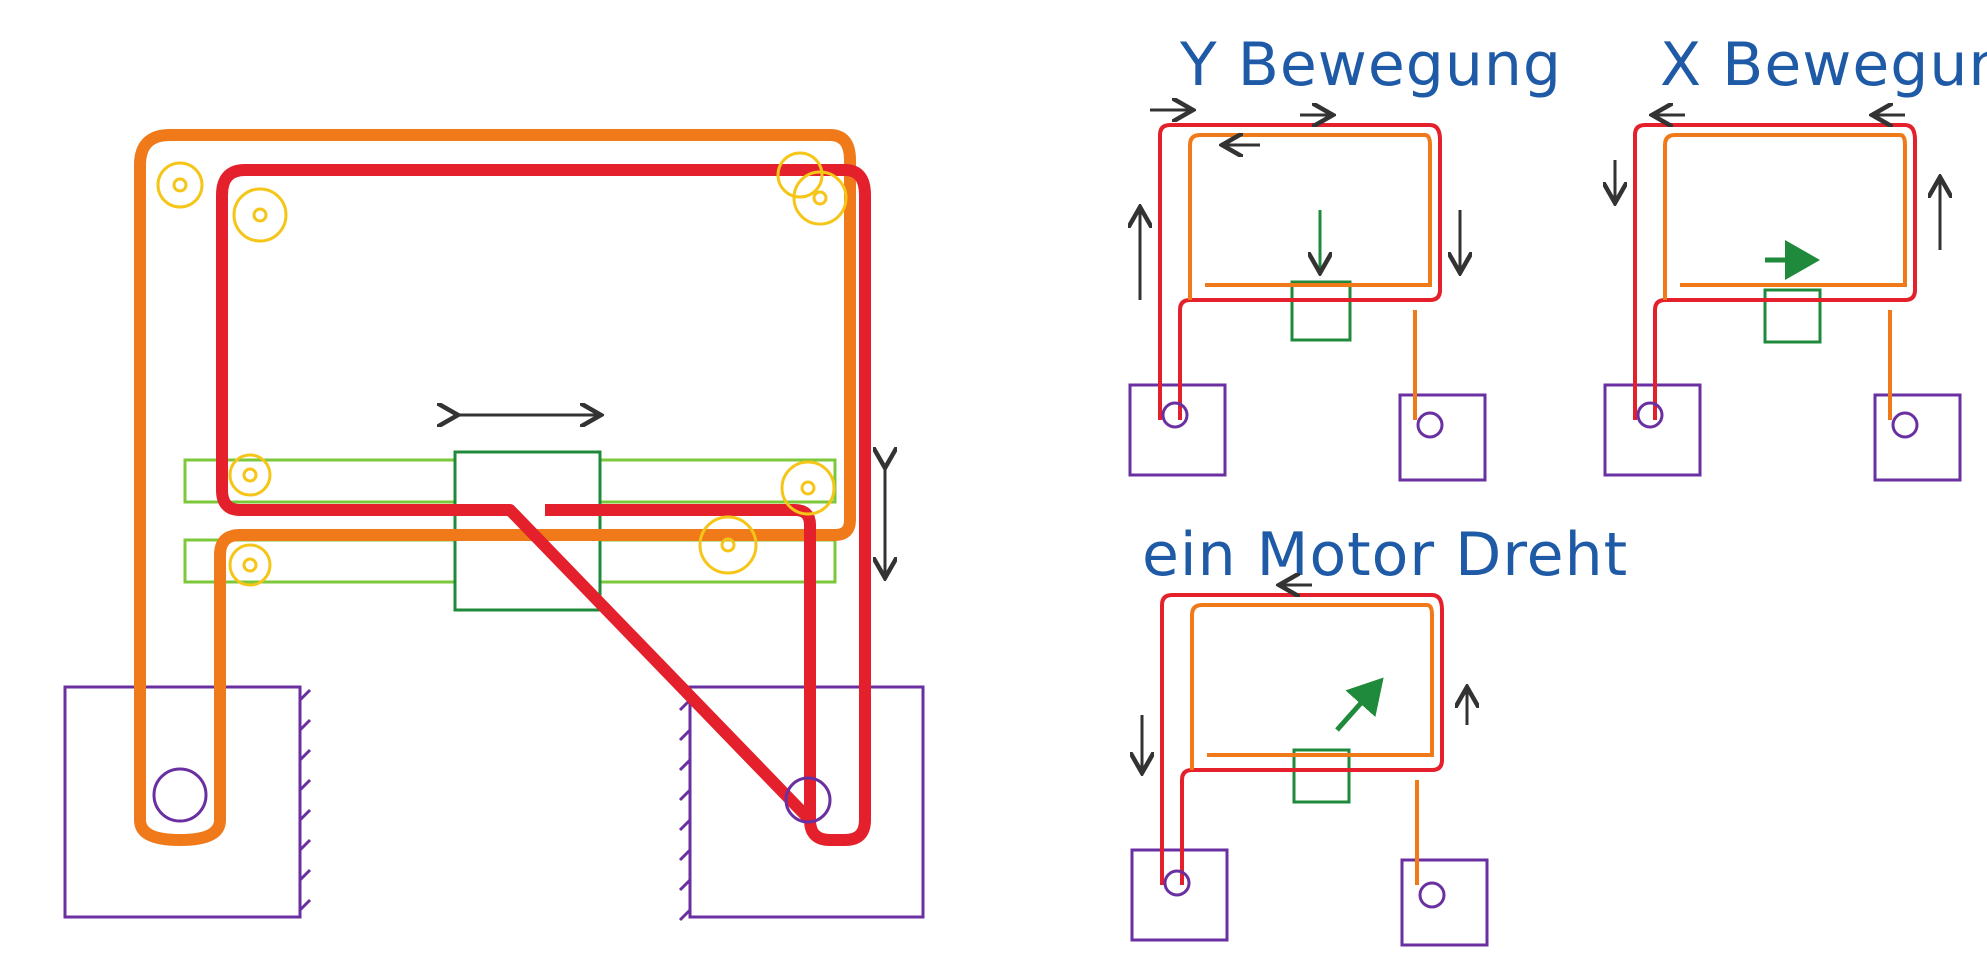 The image size is (1987, 975). What do you see at coordinates (1310, 766) in the screenshot?
I see `mini-diagram-one-motor` at bounding box center [1310, 766].